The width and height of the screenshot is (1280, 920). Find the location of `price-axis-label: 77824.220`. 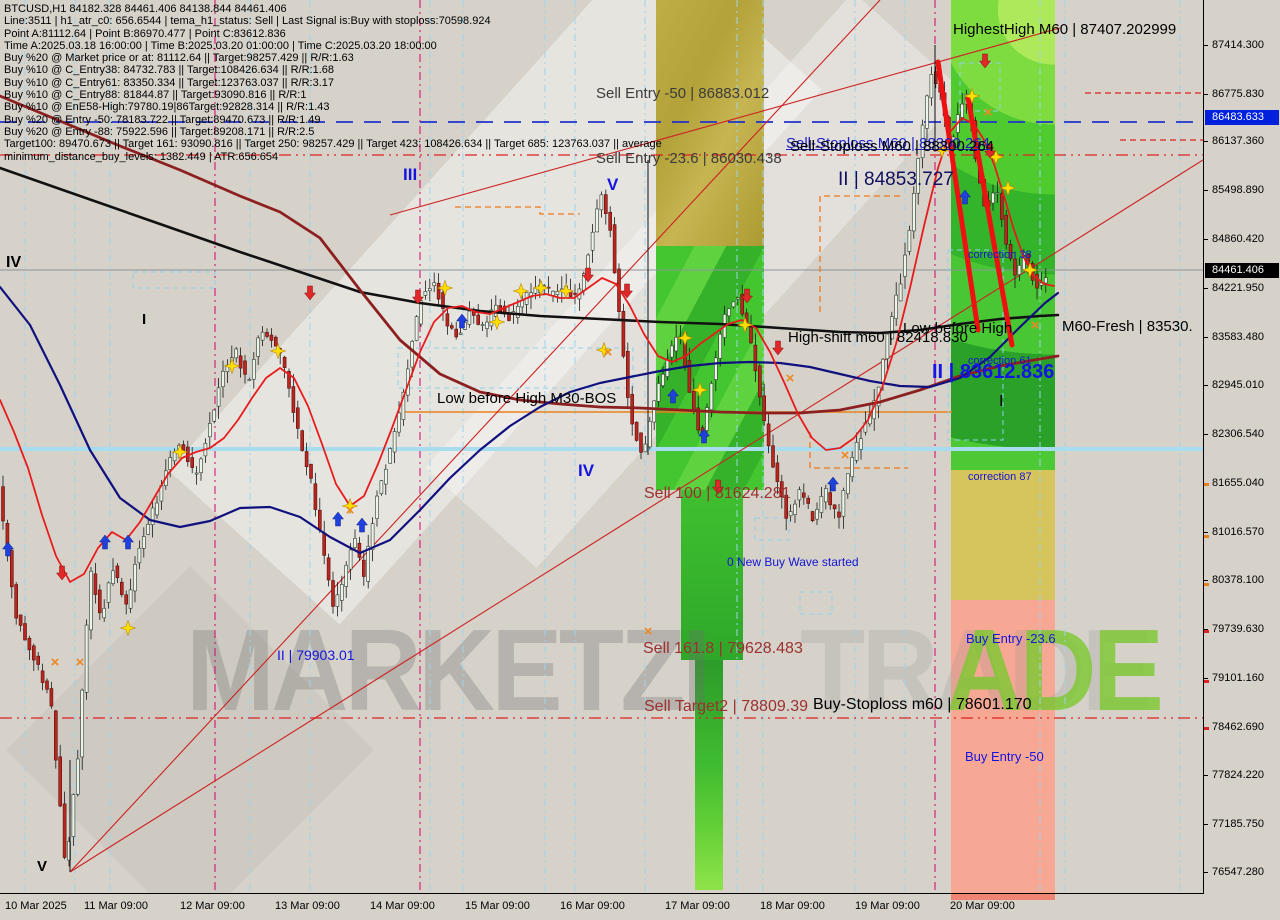

price-axis-label: 77824.220 is located at coordinates (1238, 775).